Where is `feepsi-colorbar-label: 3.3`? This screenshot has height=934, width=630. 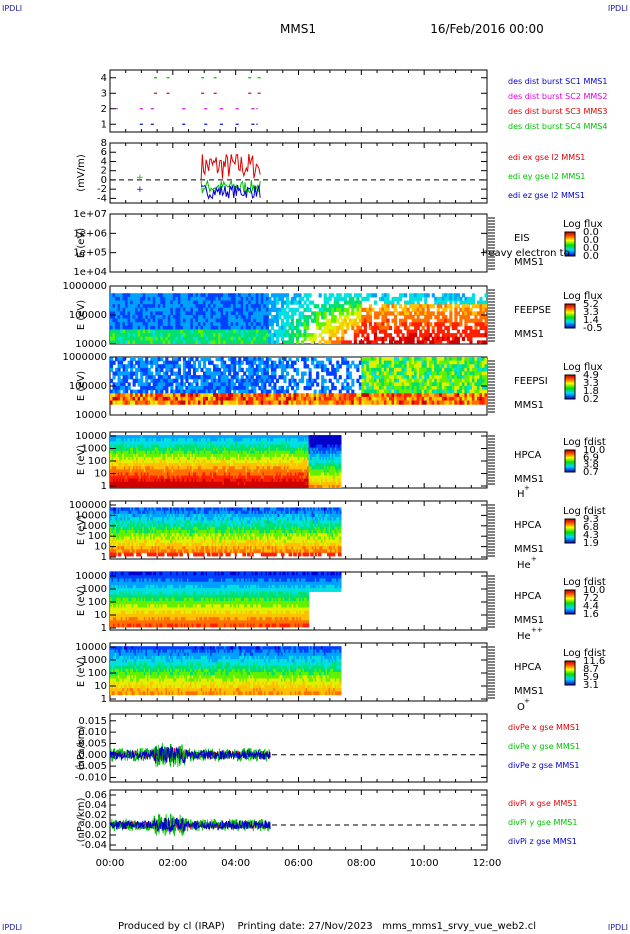
feepsi-colorbar-label: 3.3 is located at coordinates (591, 383).